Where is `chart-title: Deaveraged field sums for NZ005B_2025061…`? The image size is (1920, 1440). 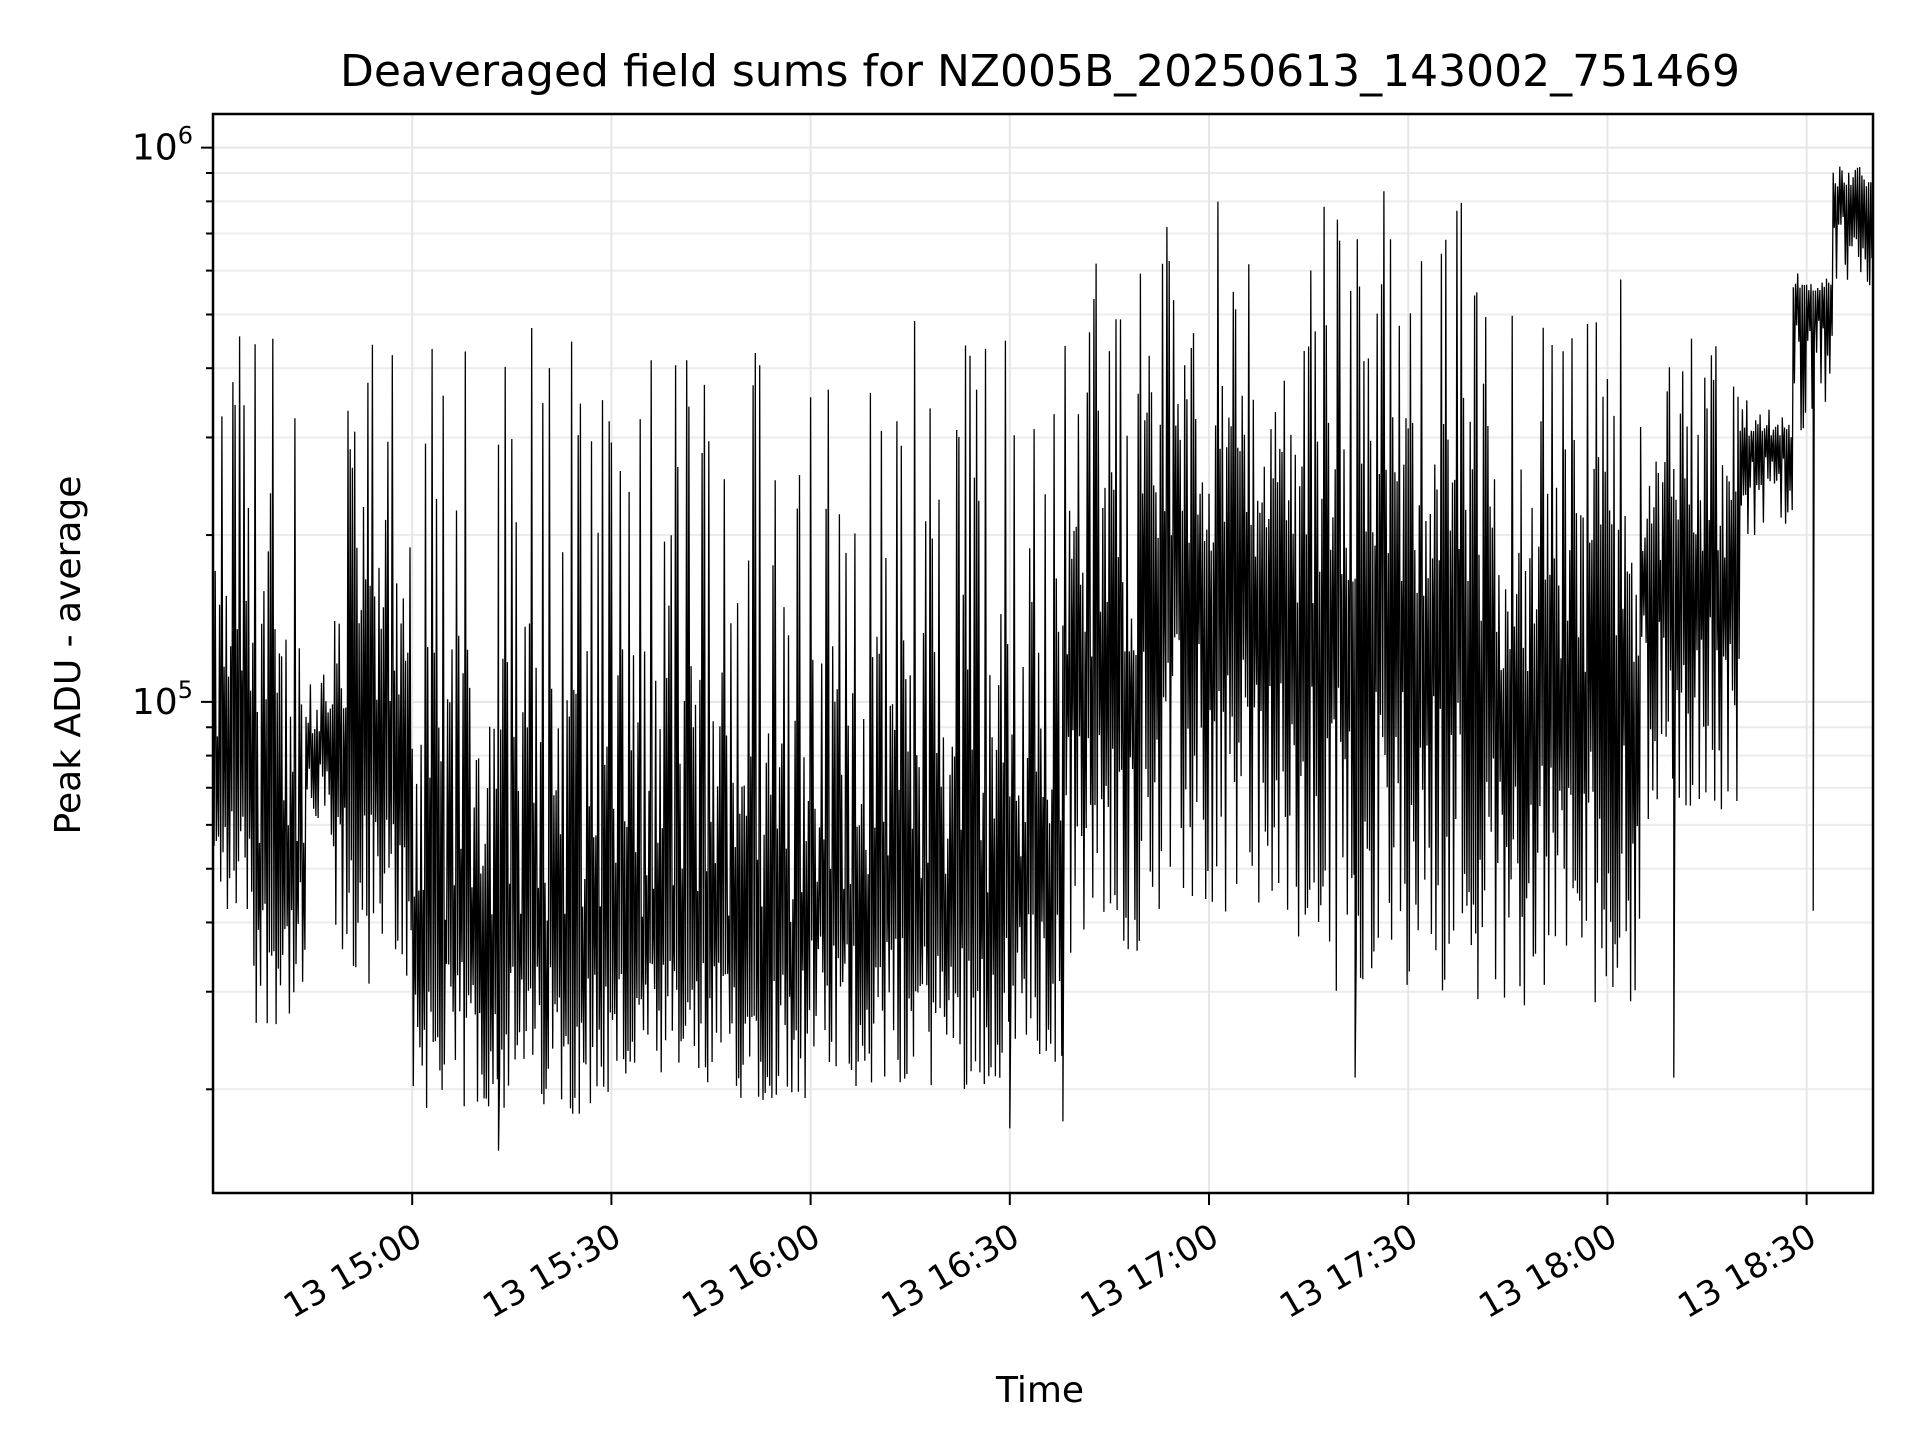 chart-title: Deaveraged field sums for NZ005B_2025061… is located at coordinates (1040, 71).